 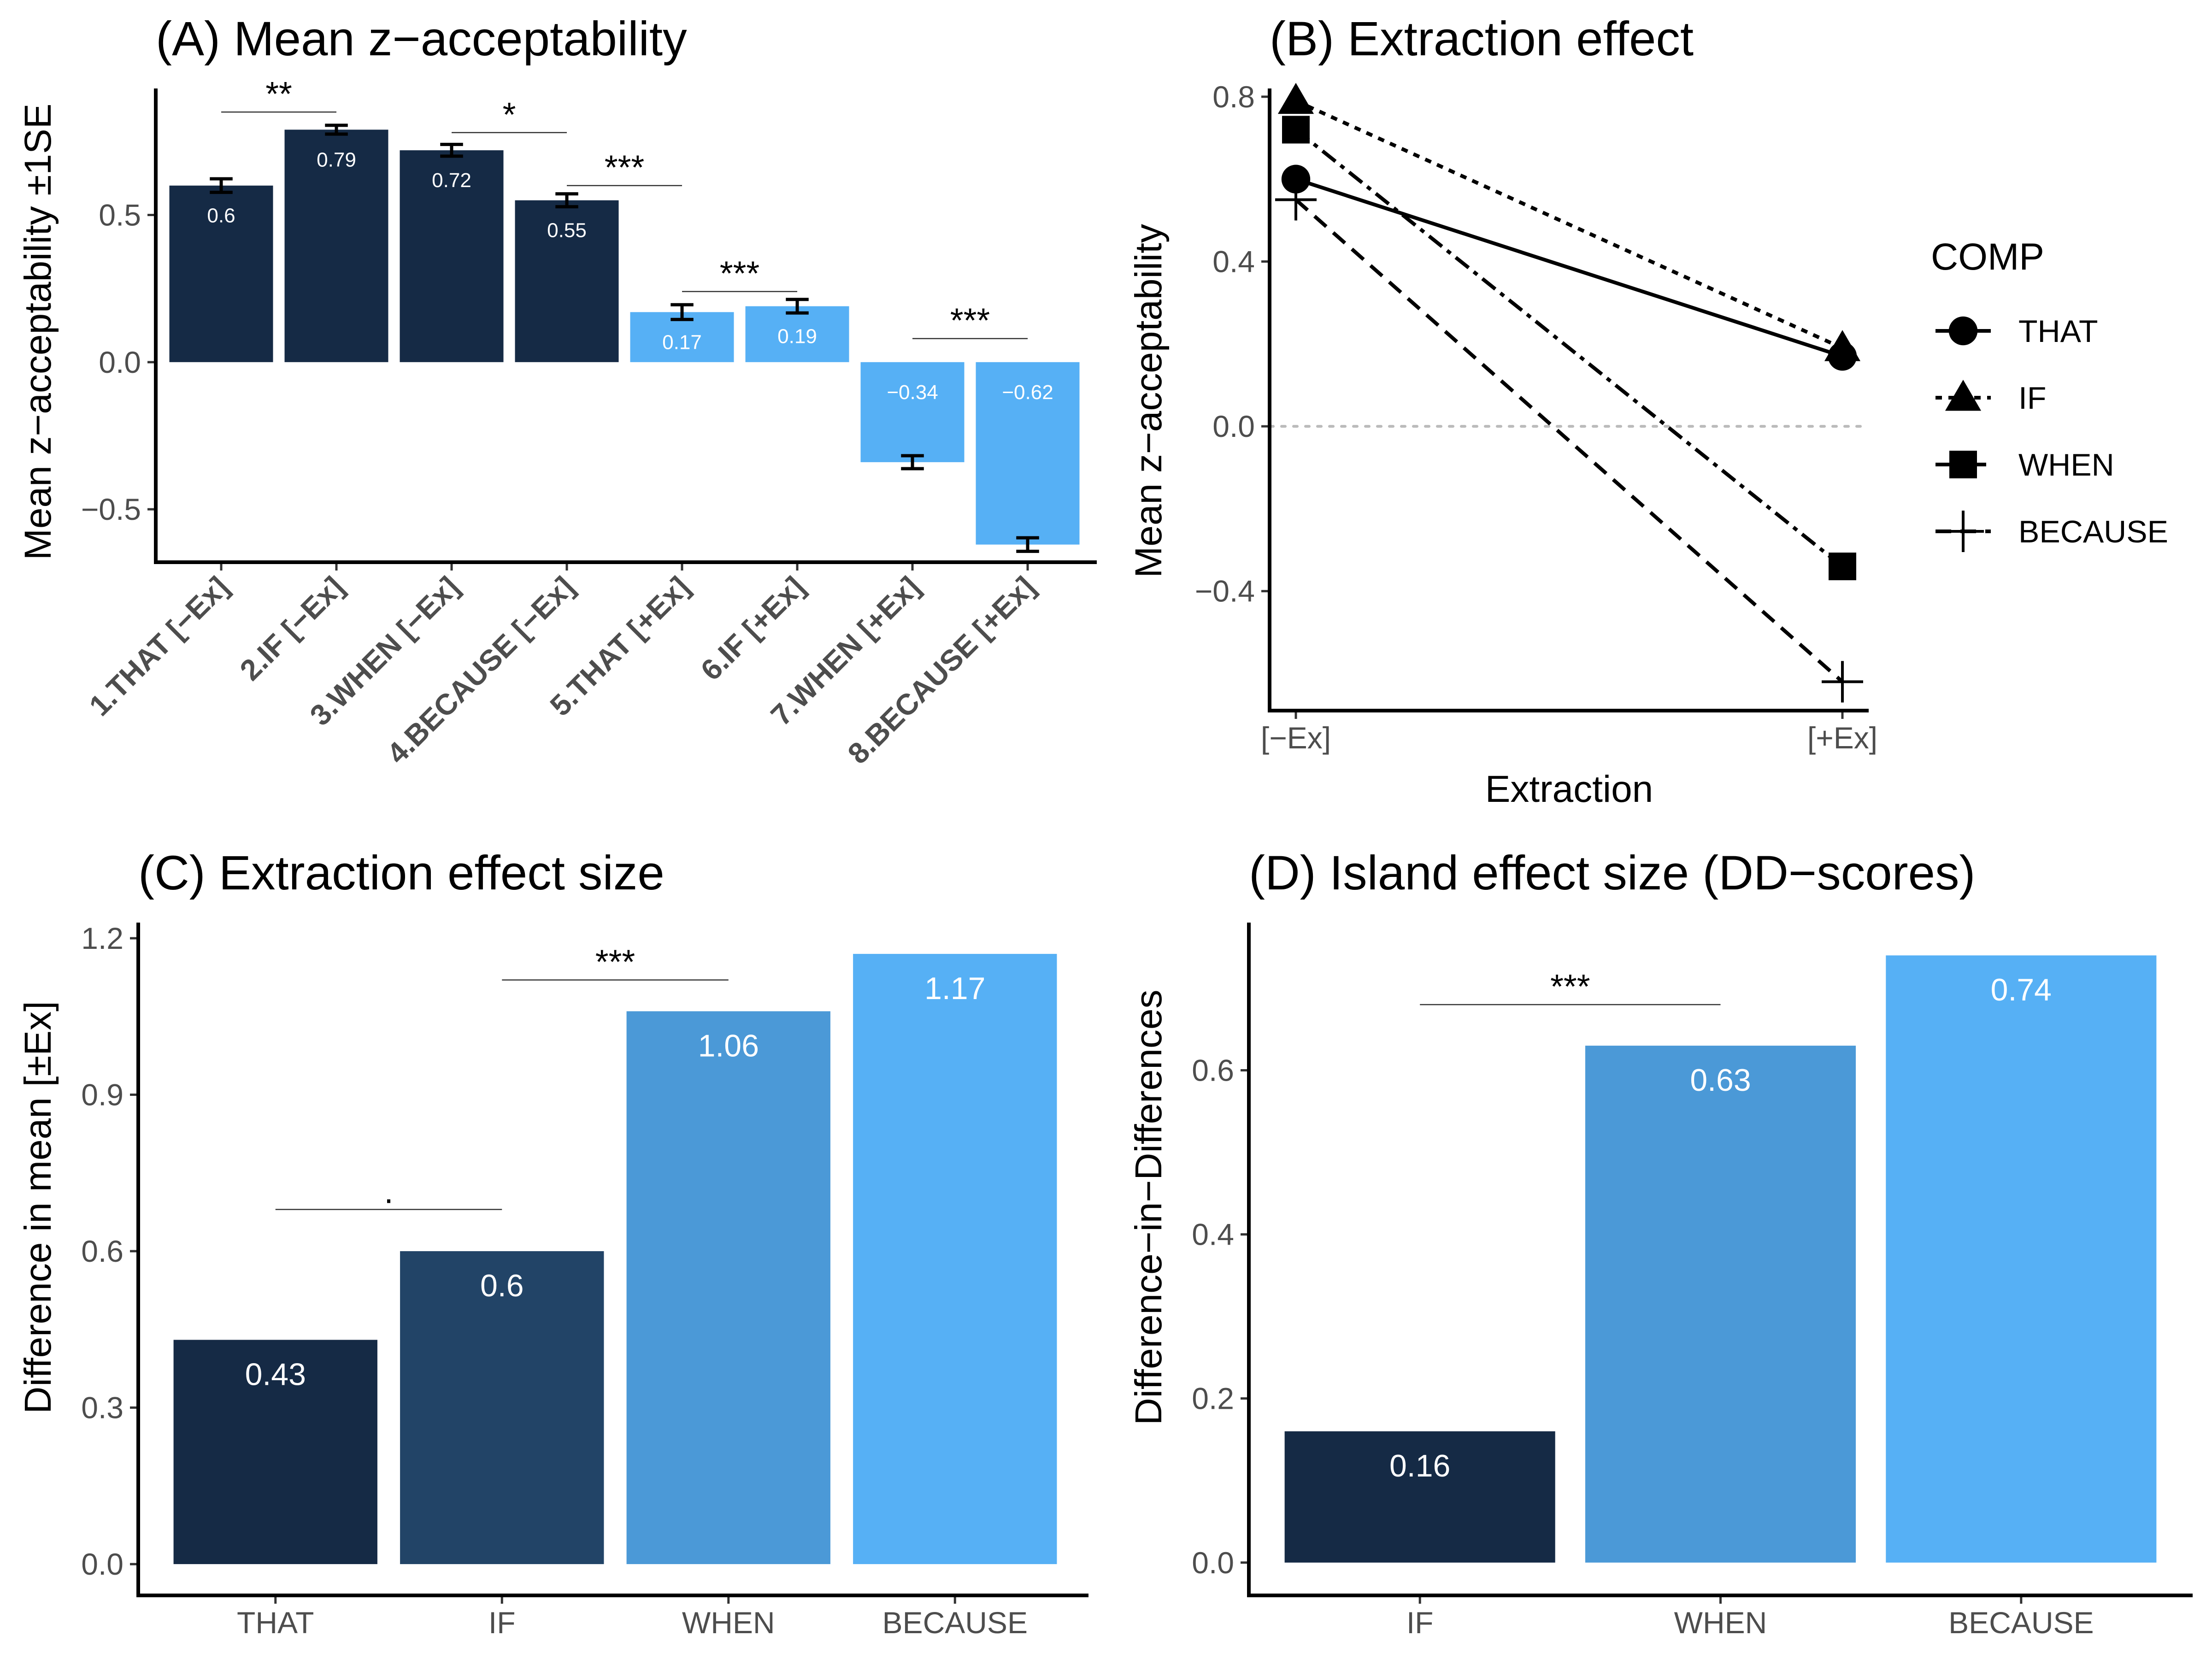 What do you see at coordinates (624, 207) in the screenshot?
I see `panel-a-significance: ************` at bounding box center [624, 207].